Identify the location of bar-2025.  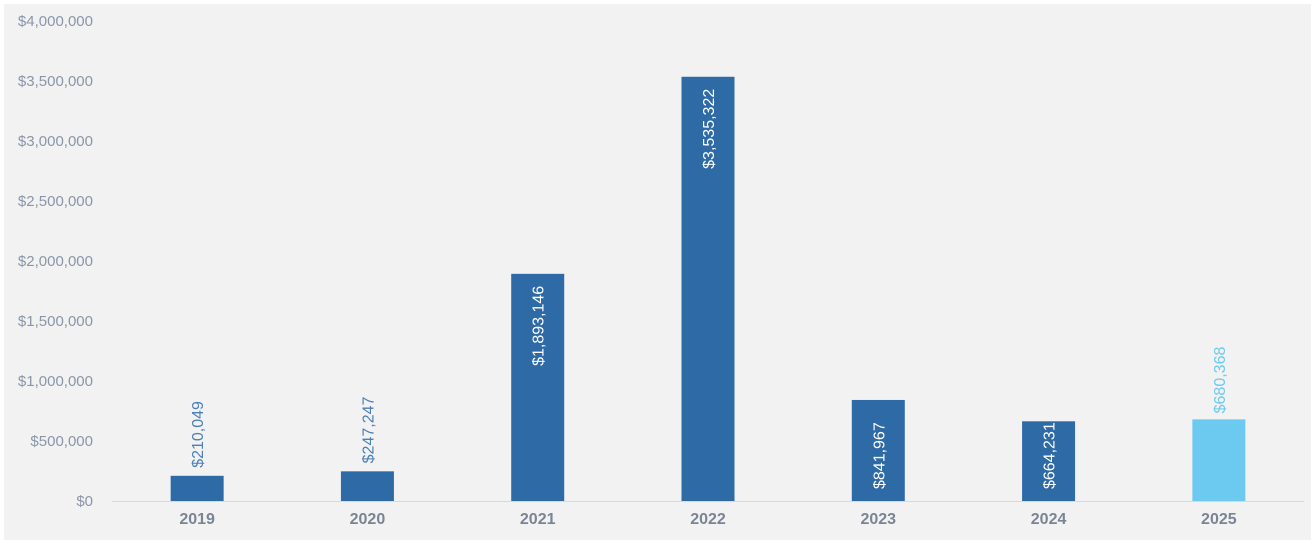
(1219, 460).